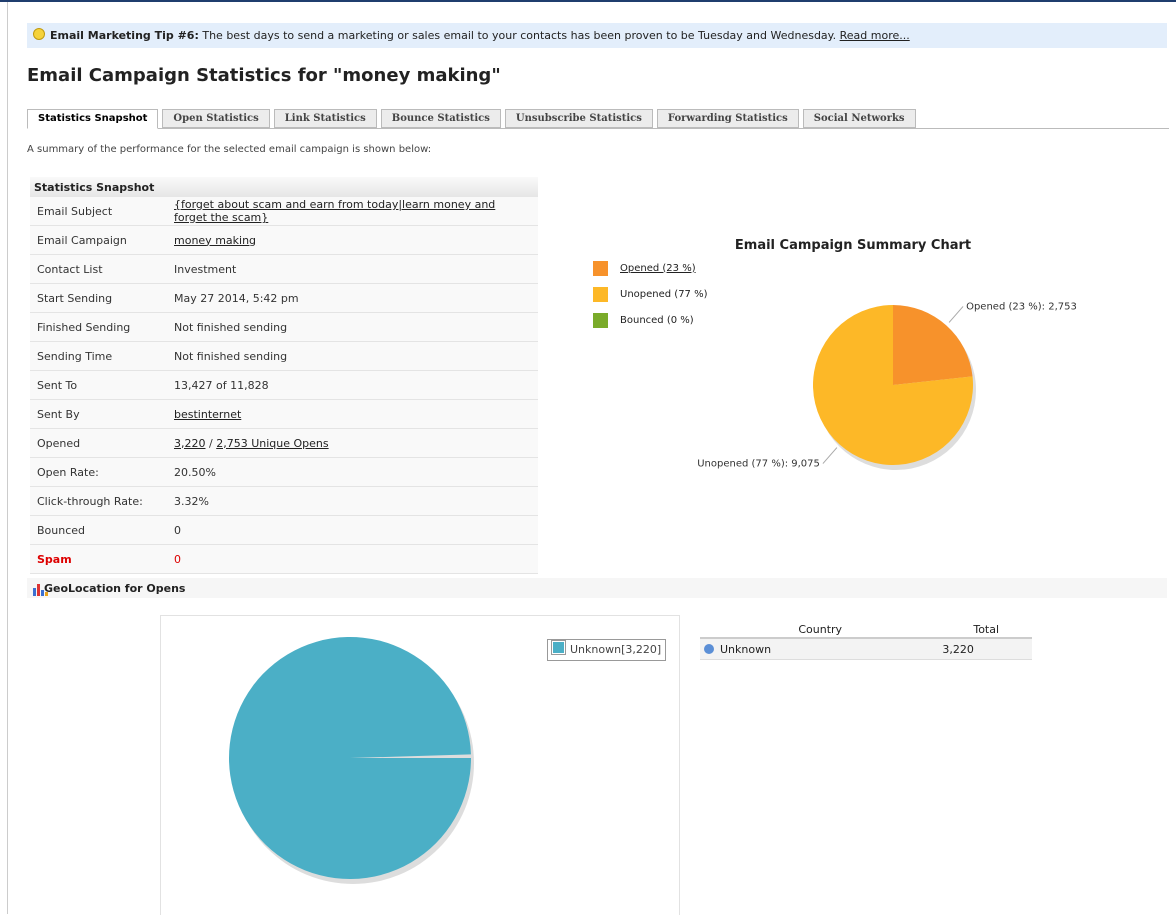  I want to click on stats-row: Open Rate: 20.50%, so click(284, 472).